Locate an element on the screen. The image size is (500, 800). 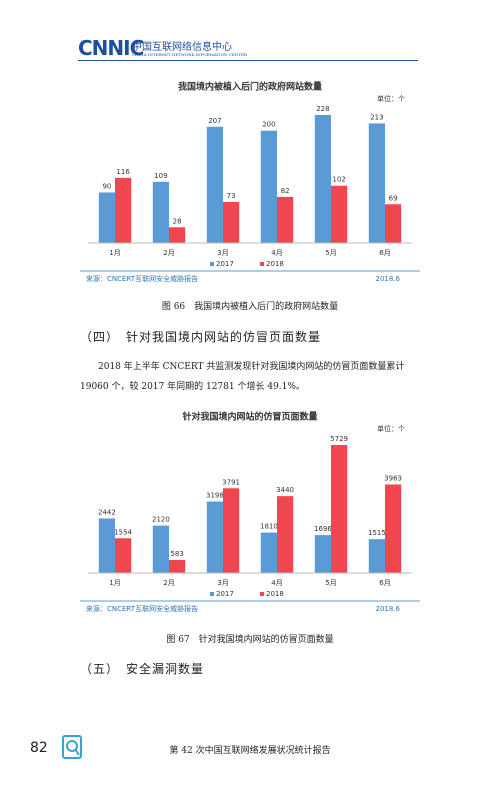
value-label: 73 is located at coordinates (231, 196).